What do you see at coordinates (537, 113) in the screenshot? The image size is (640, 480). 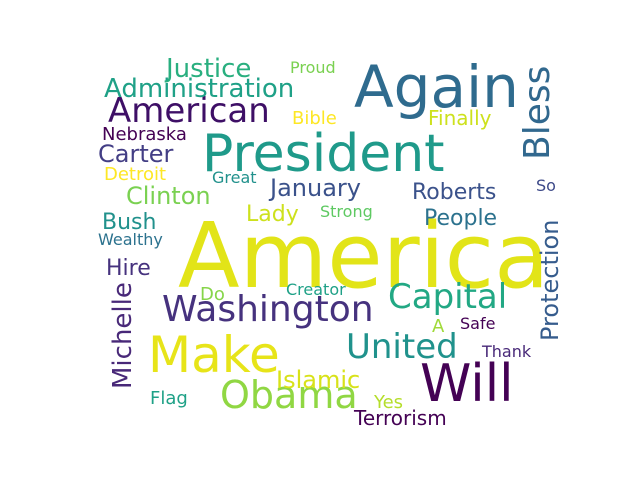 I see `word-bless: Bless` at bounding box center [537, 113].